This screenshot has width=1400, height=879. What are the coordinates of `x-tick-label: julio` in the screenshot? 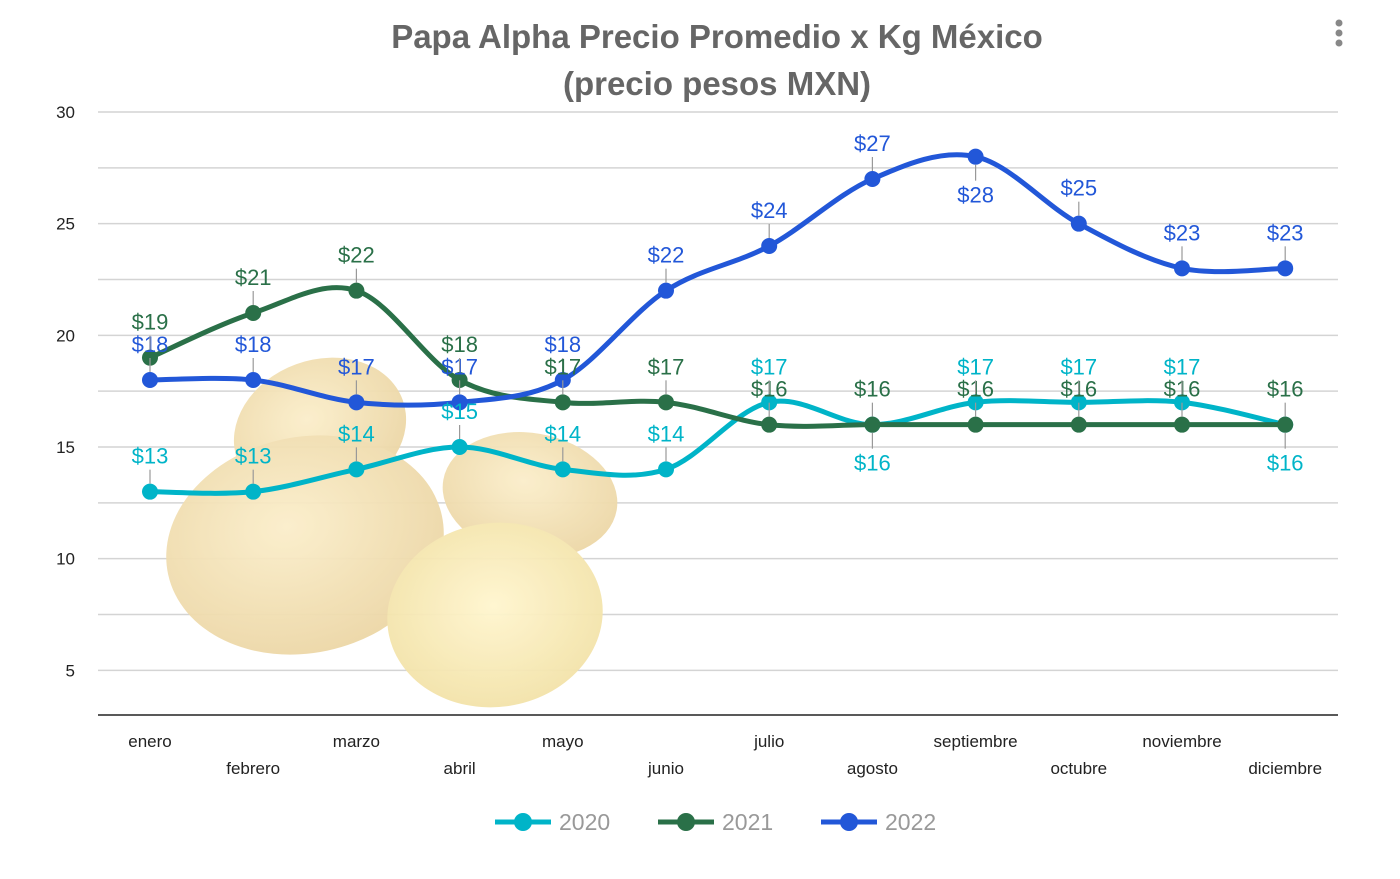 It's located at (768, 741).